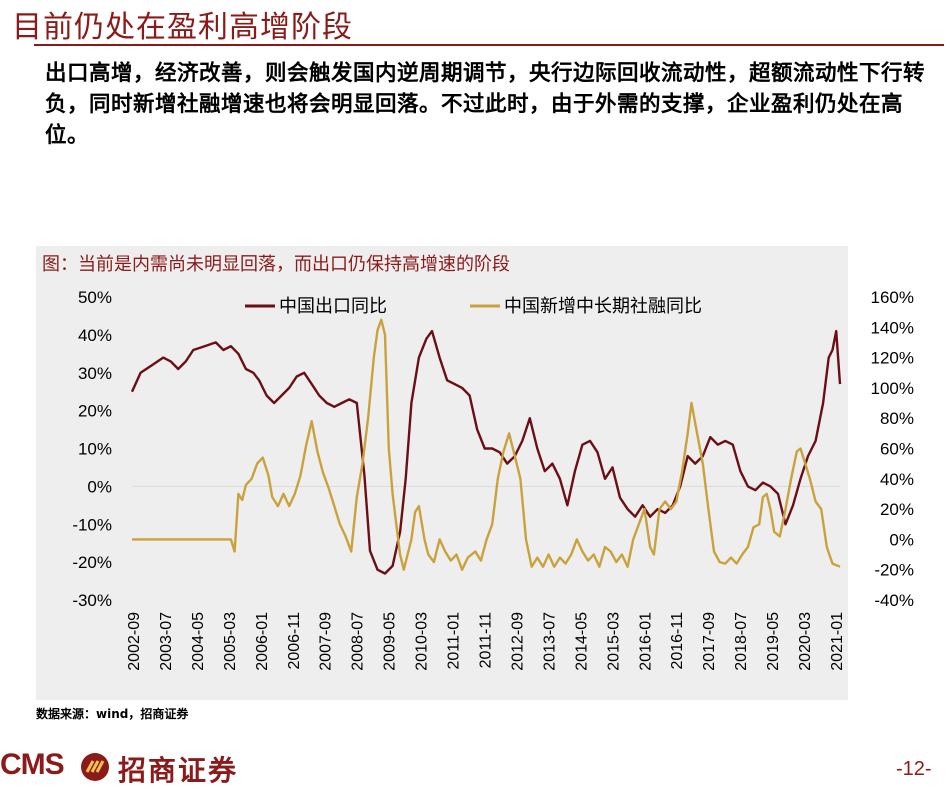 The width and height of the screenshot is (950, 789). Describe the element at coordinates (99, 486) in the screenshot. I see `left-tick-label: 0%` at that location.